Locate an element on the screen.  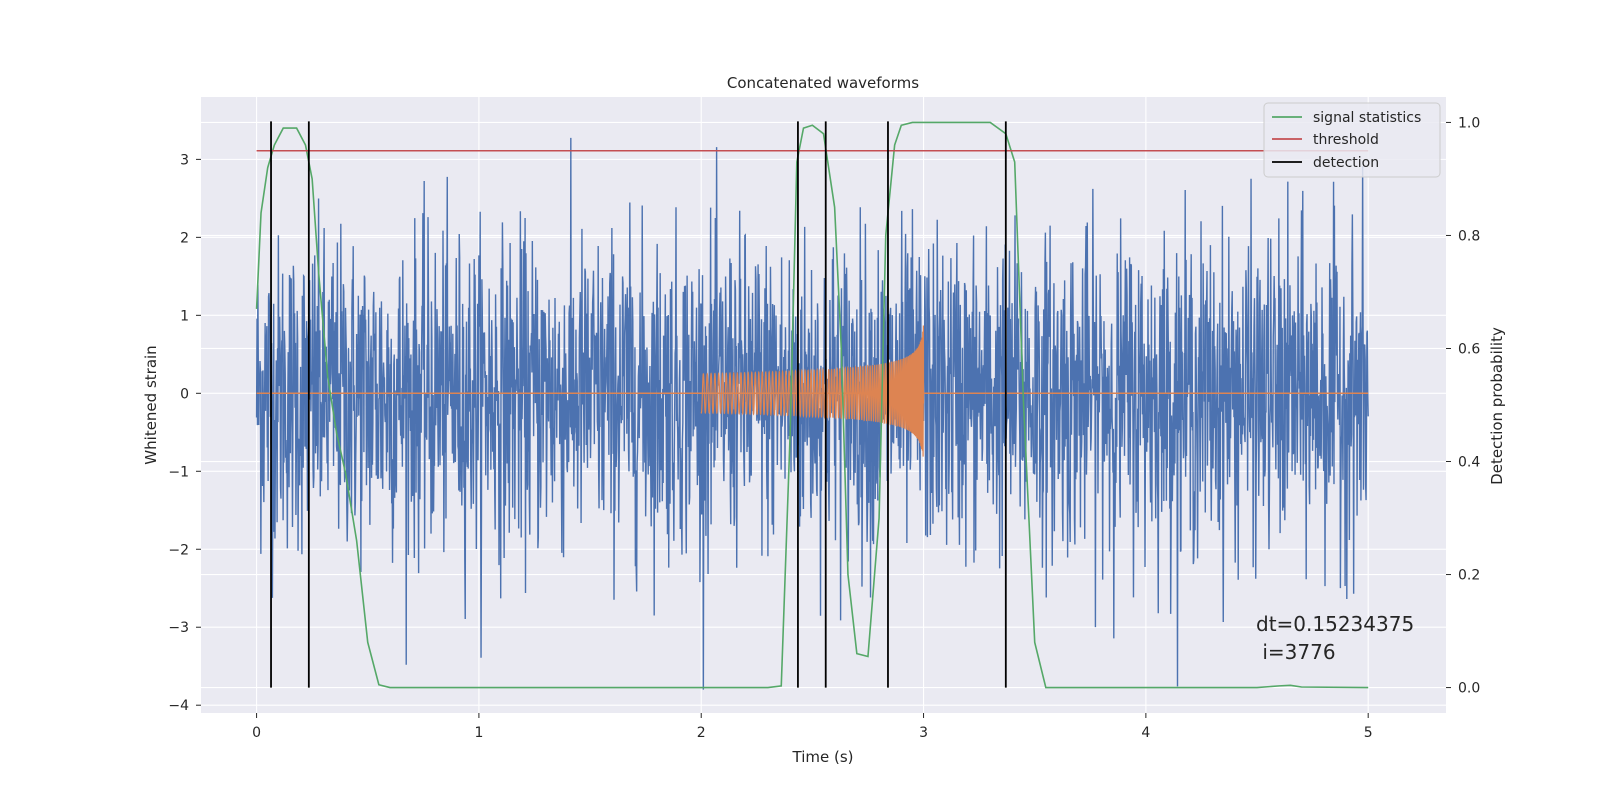
x-tick-label-2: 2 is located at coordinates (701, 733).